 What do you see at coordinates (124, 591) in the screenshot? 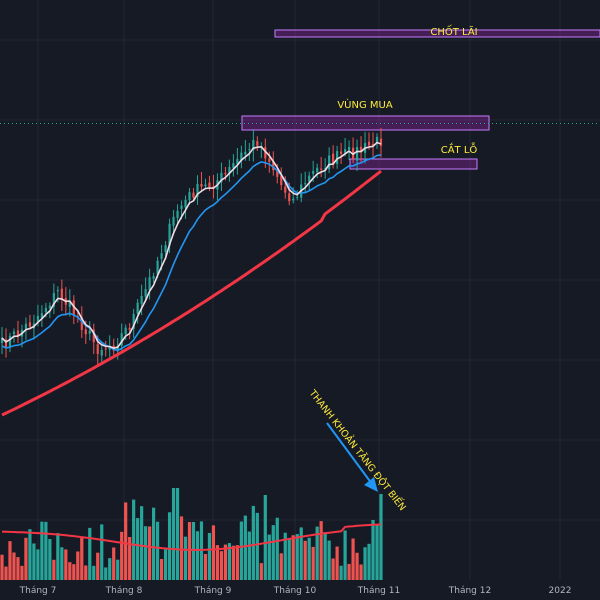
I see `x-tick-1: Tháng 8` at bounding box center [124, 591].